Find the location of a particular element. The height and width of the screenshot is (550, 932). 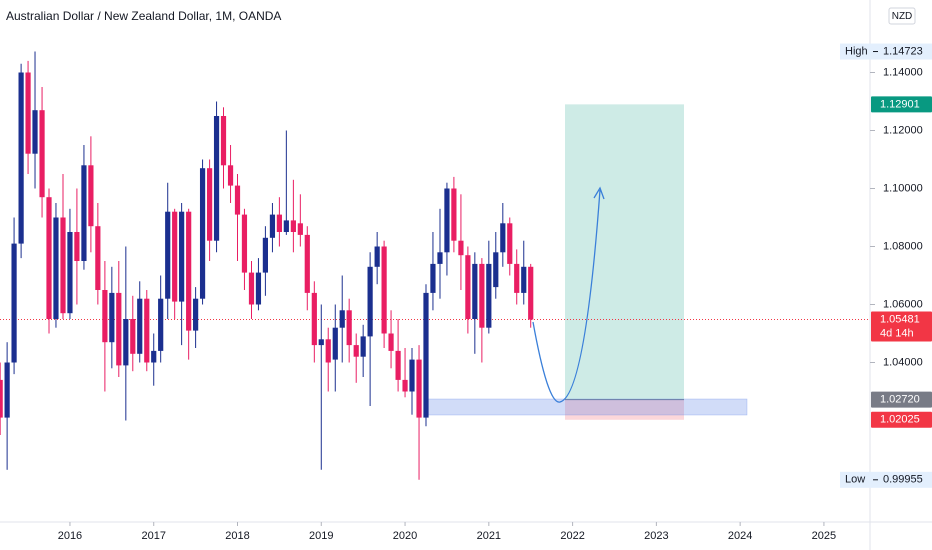

price-countdown: 4d 14h is located at coordinates (897, 333).